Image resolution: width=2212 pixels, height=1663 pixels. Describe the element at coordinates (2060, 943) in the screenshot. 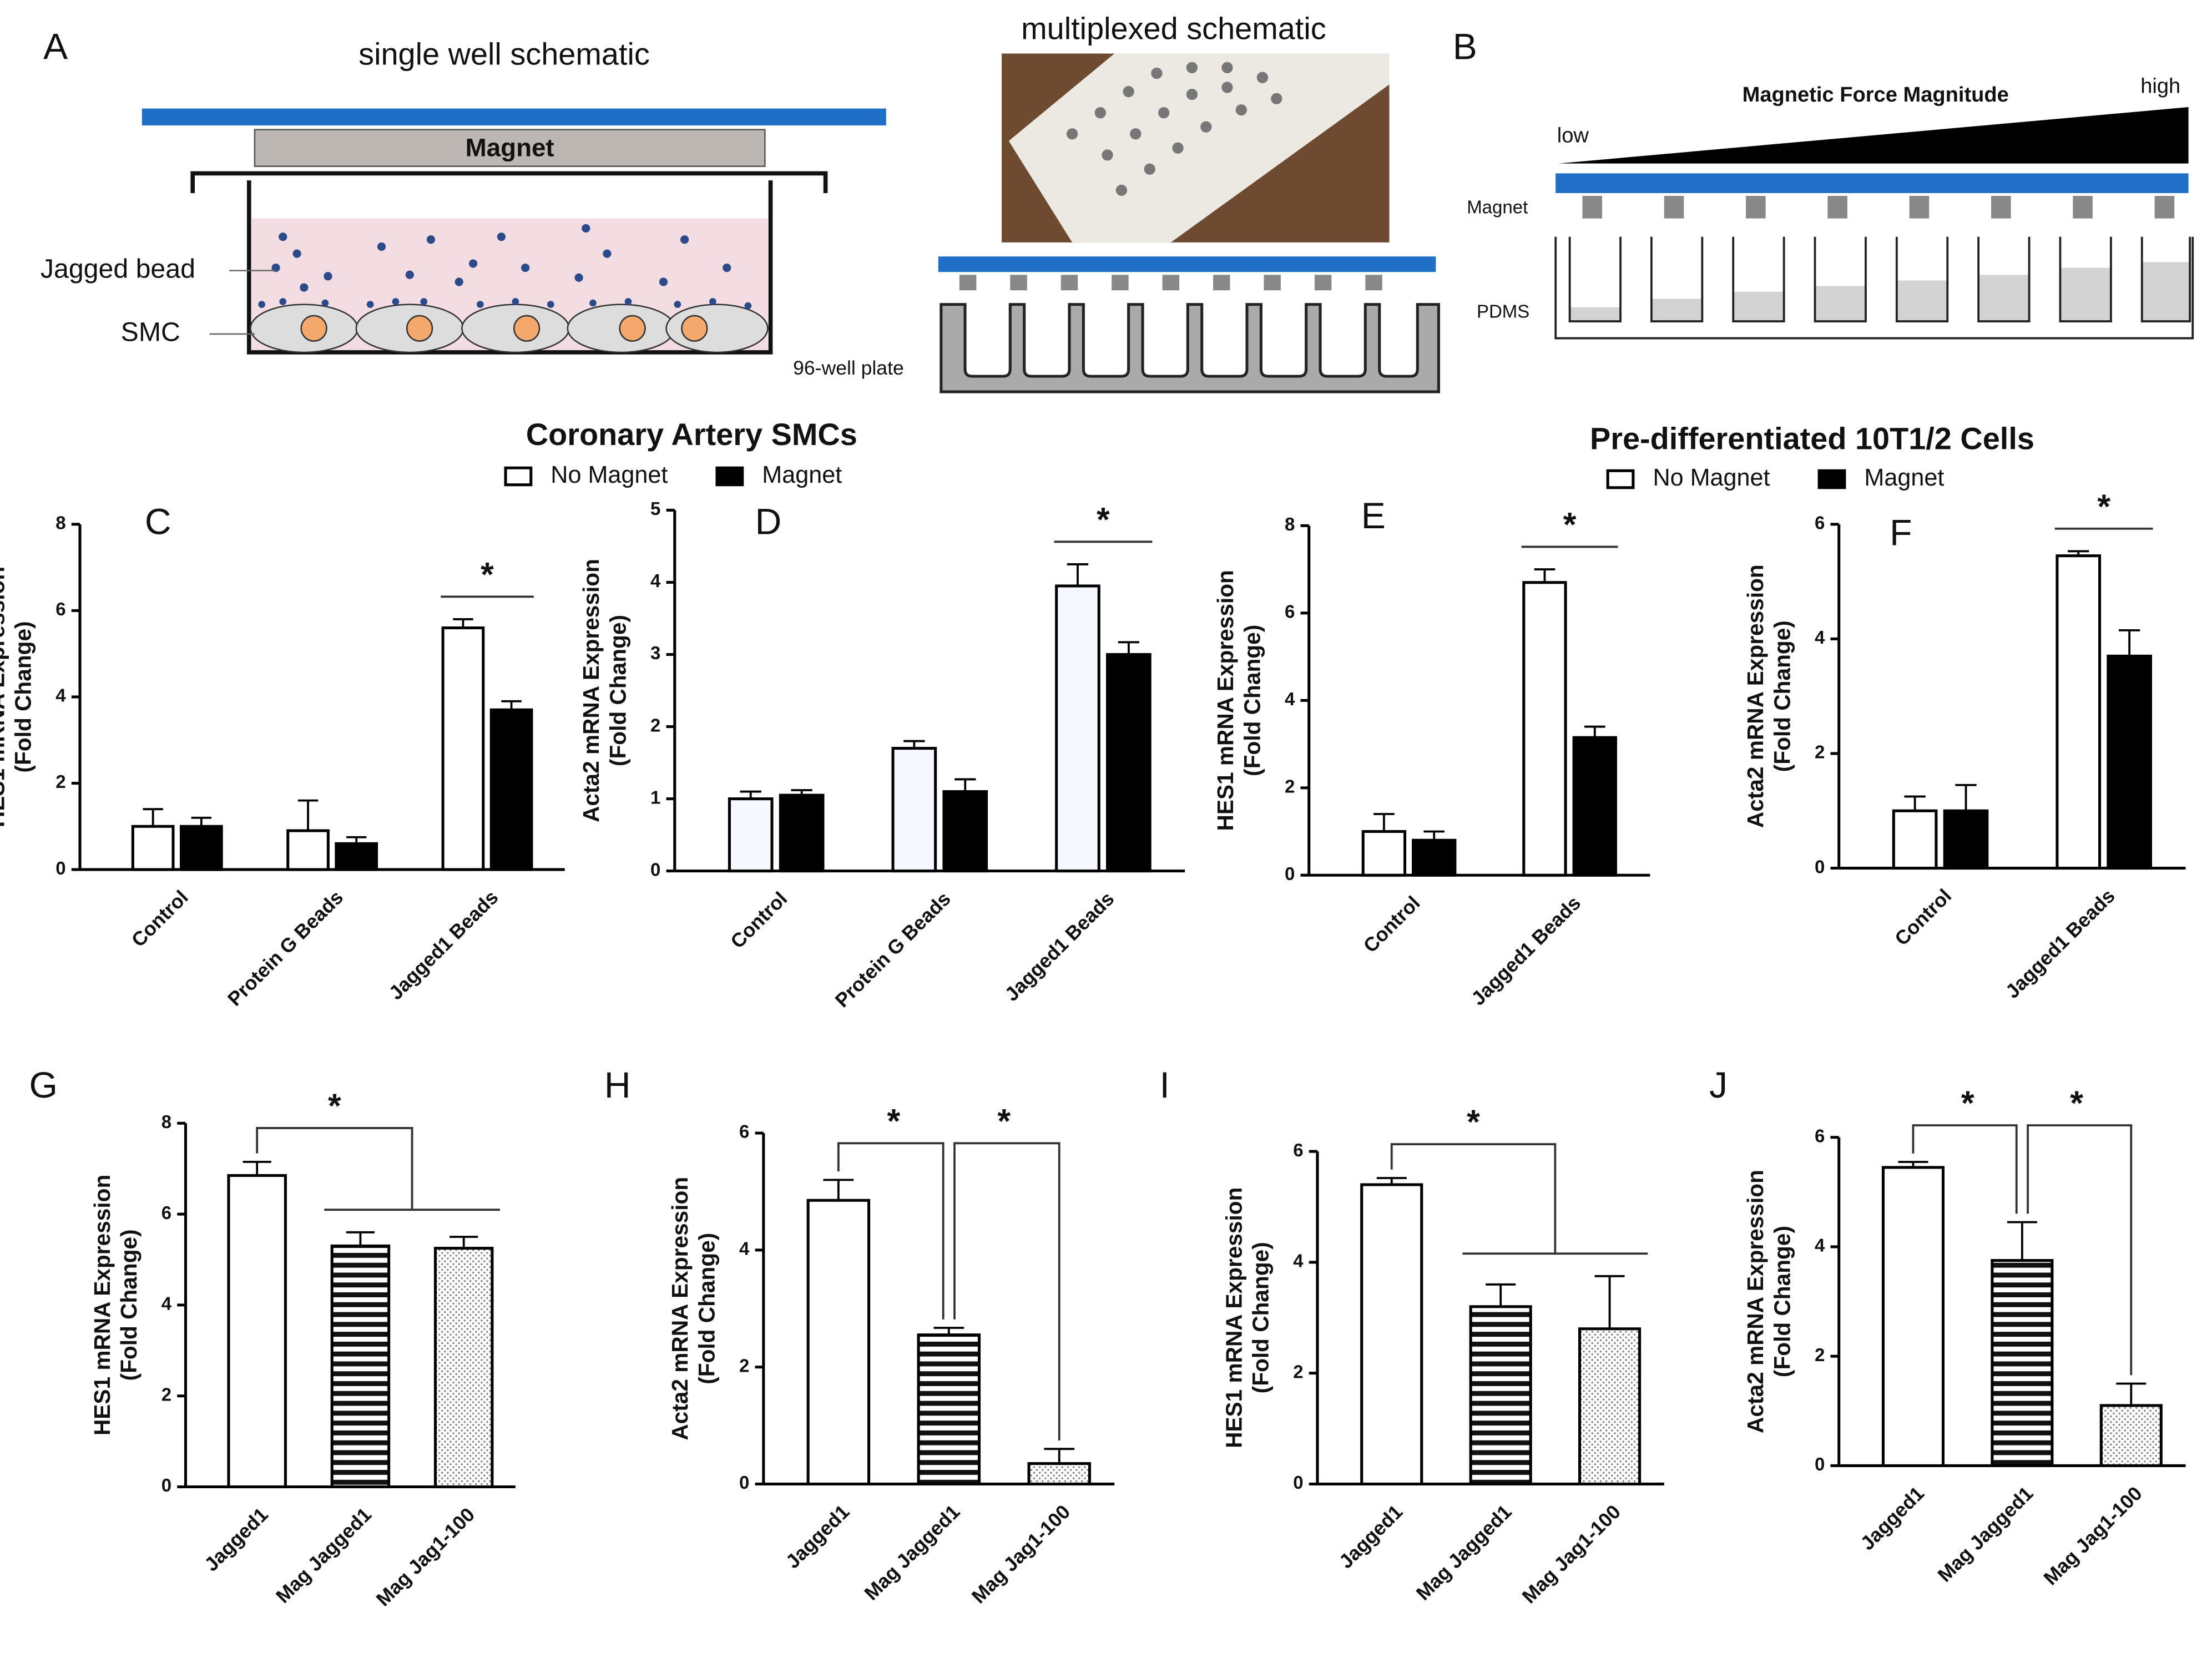

I see `x-tick-label: Jagged1 Beads` at that location.